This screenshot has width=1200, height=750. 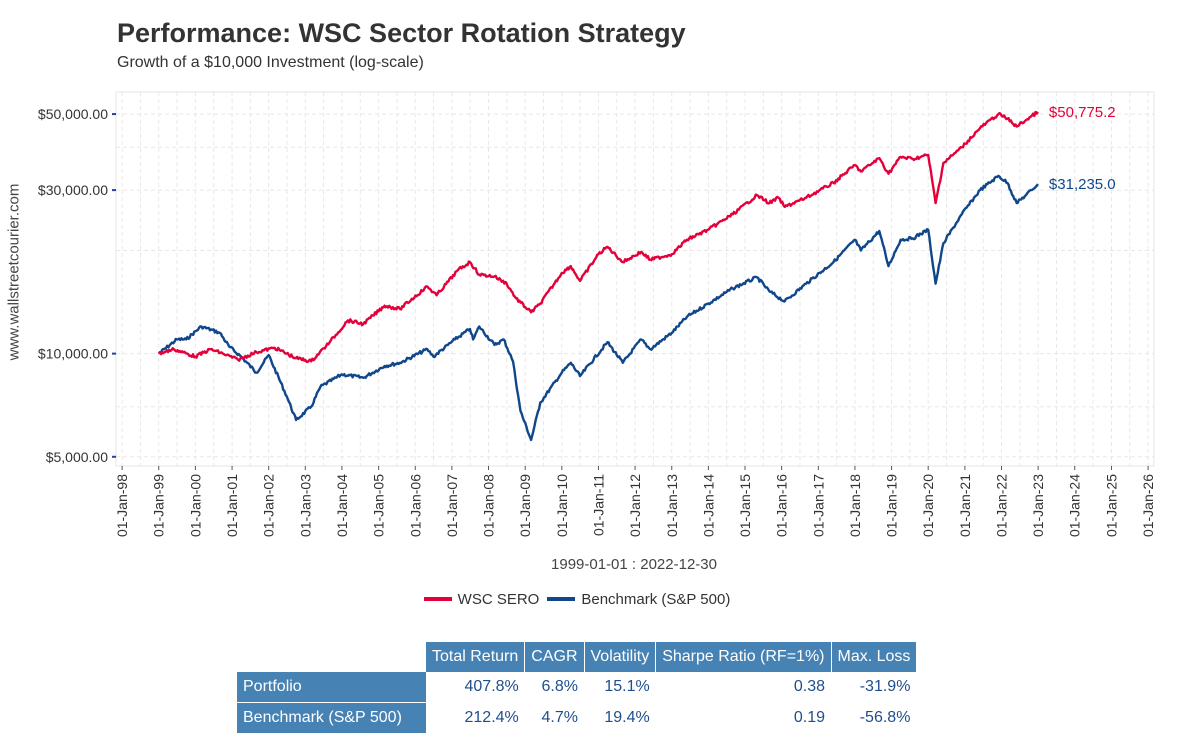 I want to click on table-cell: 0.38, so click(x=743, y=687).